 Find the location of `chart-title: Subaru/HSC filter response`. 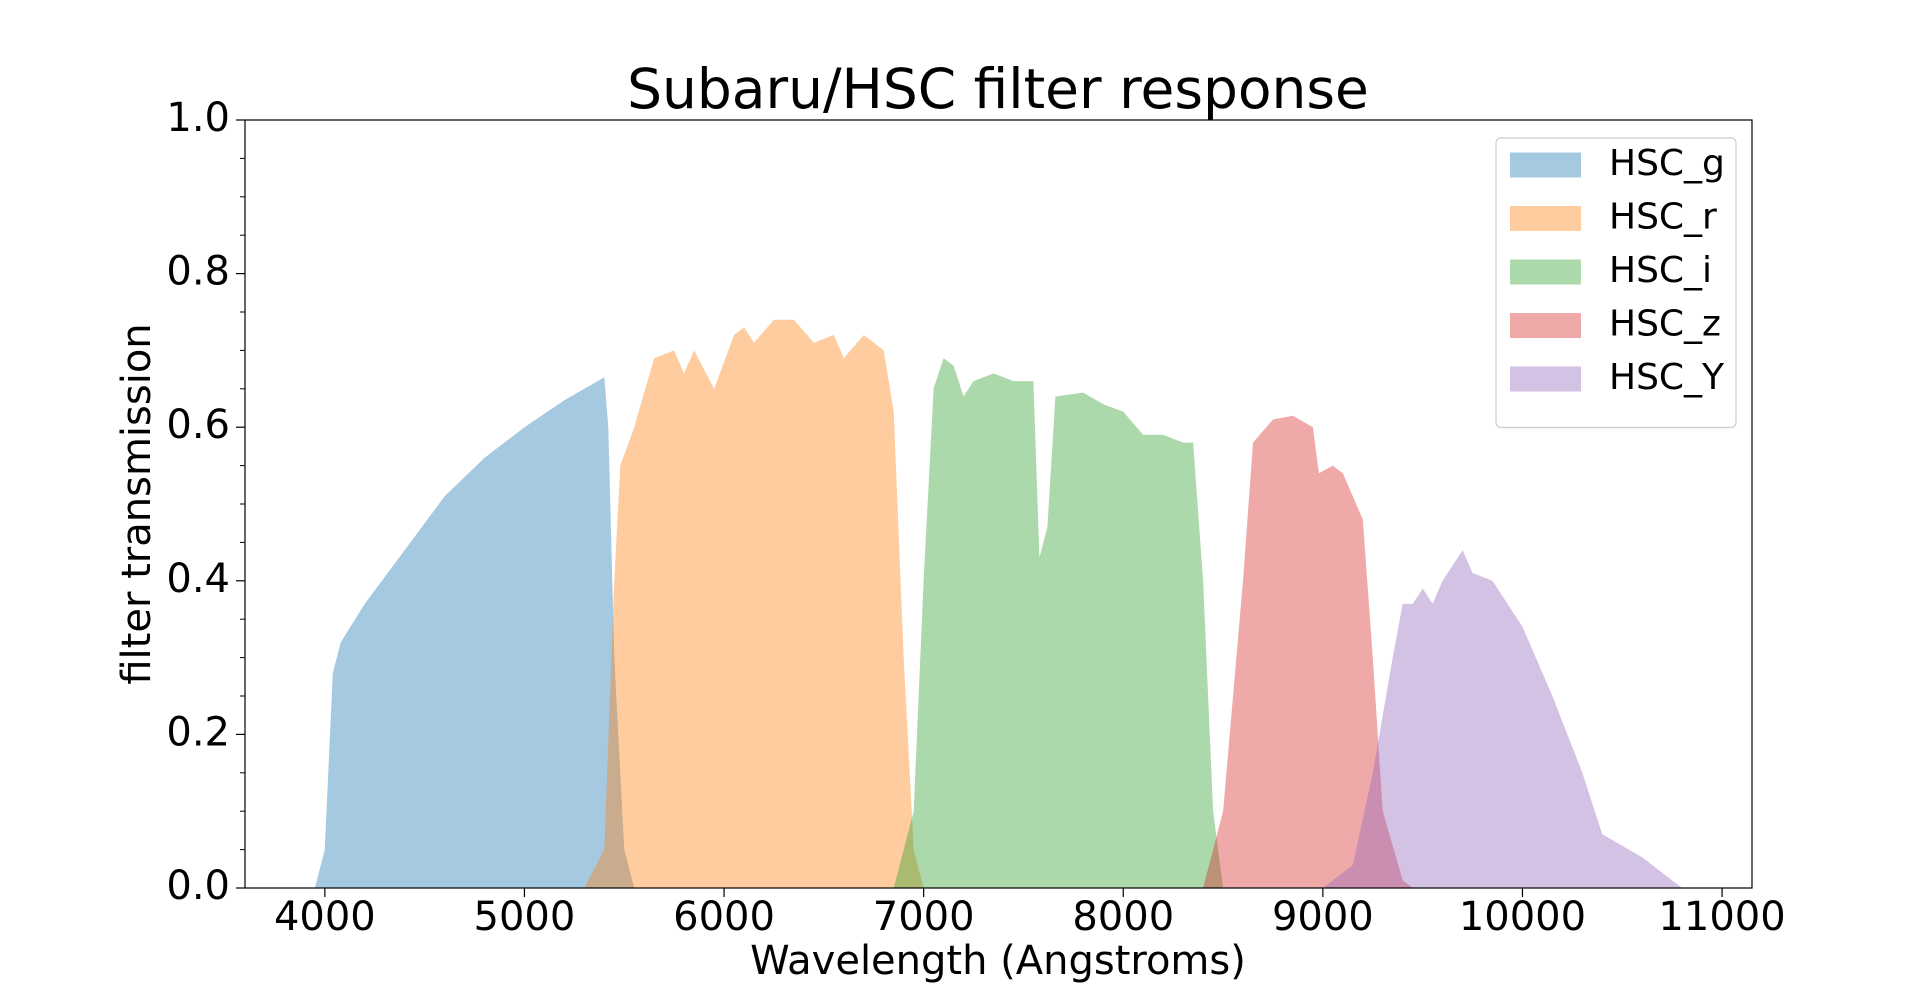

chart-title: Subaru/HSC filter response is located at coordinates (998, 89).